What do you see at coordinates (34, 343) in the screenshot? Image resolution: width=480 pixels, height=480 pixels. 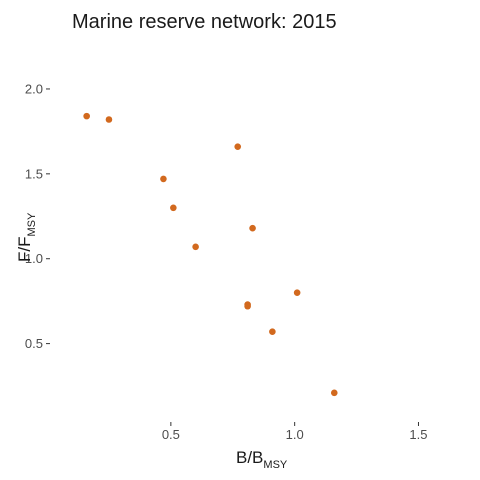 I see `y-tick-label: 0.5` at bounding box center [34, 343].